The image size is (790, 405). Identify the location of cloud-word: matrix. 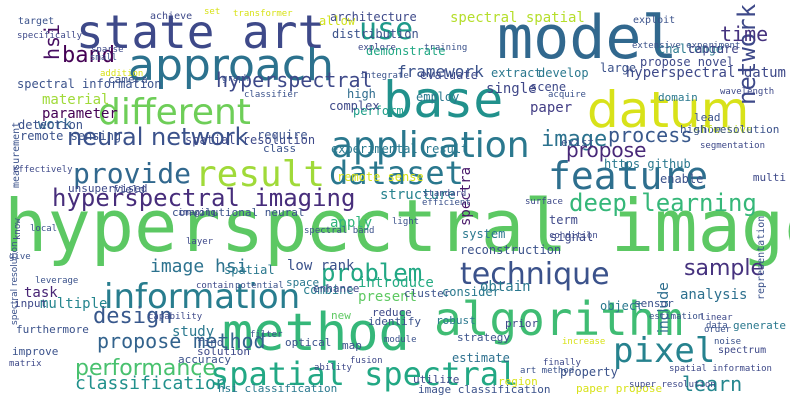
(25, 364).